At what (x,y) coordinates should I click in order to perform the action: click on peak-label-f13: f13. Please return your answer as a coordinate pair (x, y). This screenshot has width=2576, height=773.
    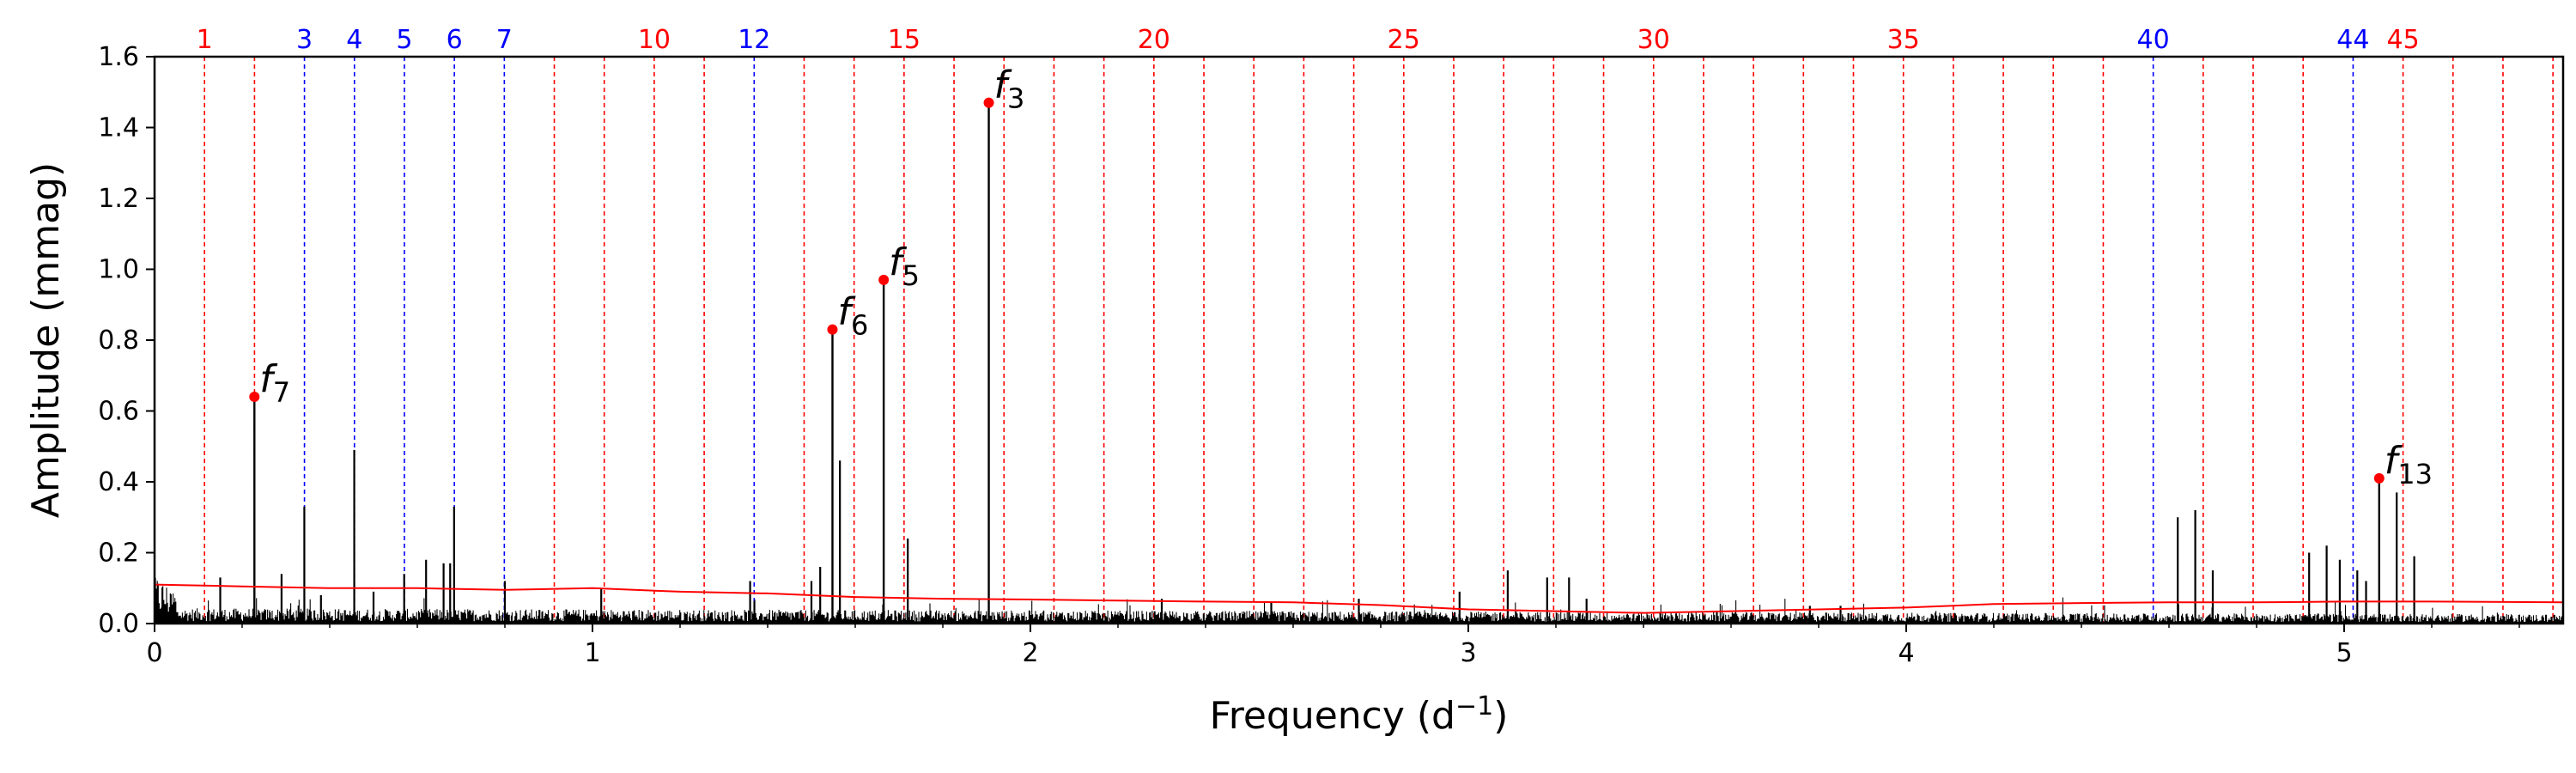
    Looking at the image, I should click on (2409, 465).